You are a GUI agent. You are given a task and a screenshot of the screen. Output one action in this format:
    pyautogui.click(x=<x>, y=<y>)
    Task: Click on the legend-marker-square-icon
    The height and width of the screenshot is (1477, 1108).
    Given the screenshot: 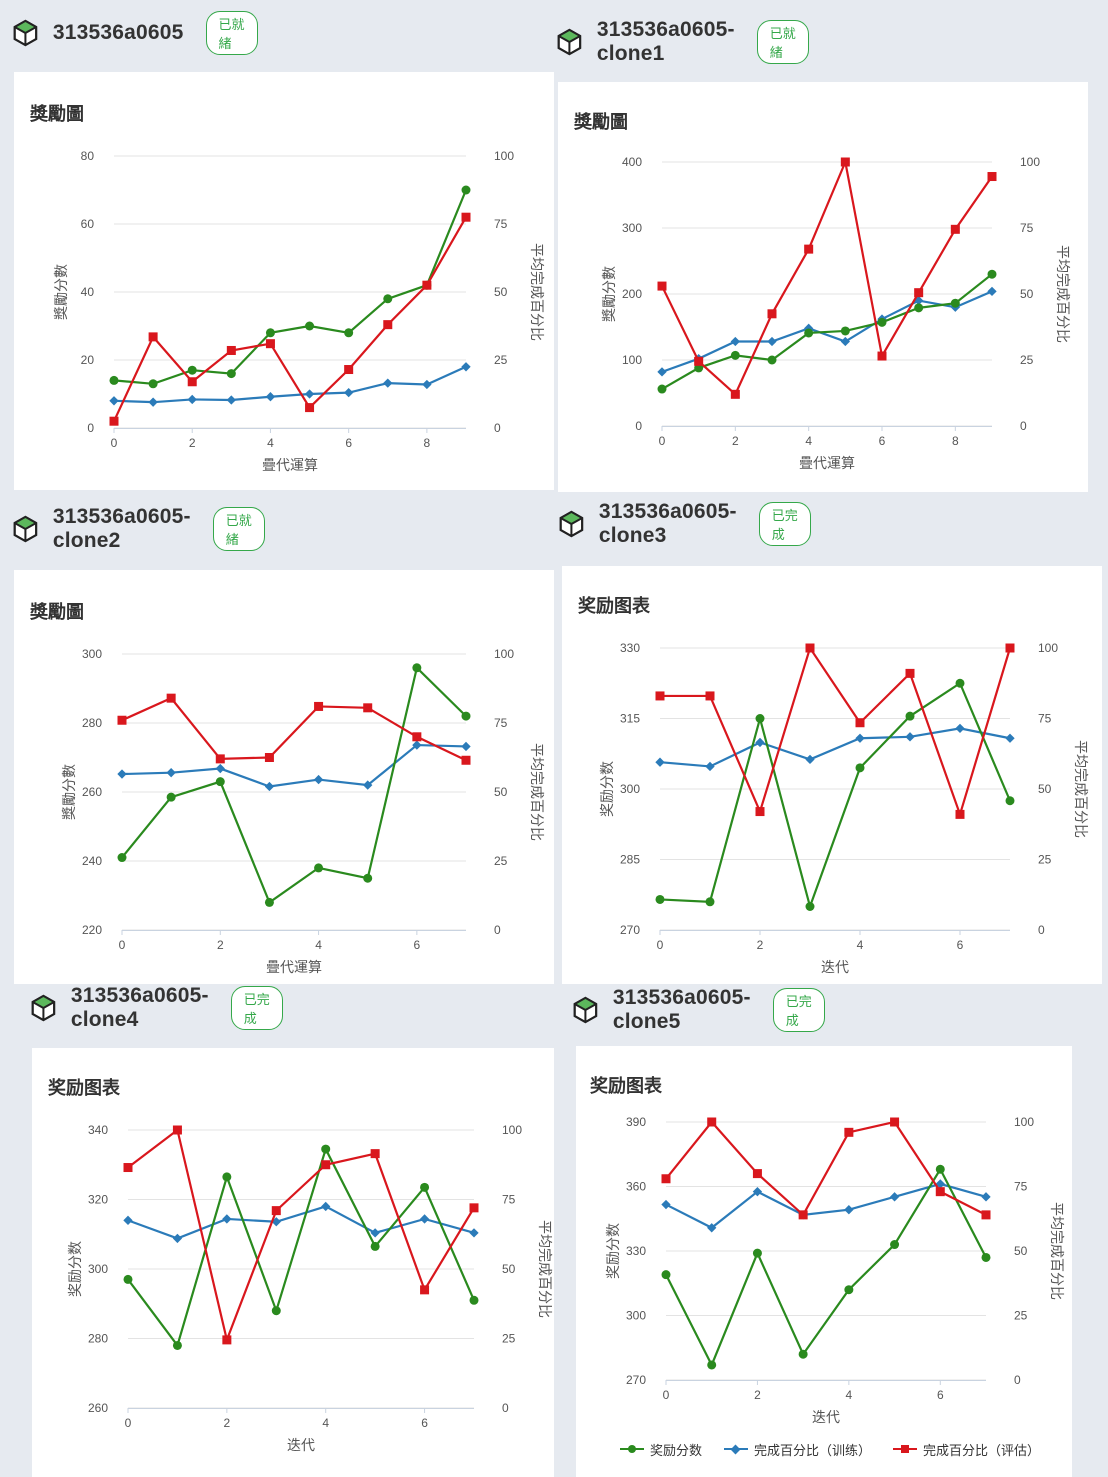 What is the action you would take?
    pyautogui.click(x=905, y=1449)
    